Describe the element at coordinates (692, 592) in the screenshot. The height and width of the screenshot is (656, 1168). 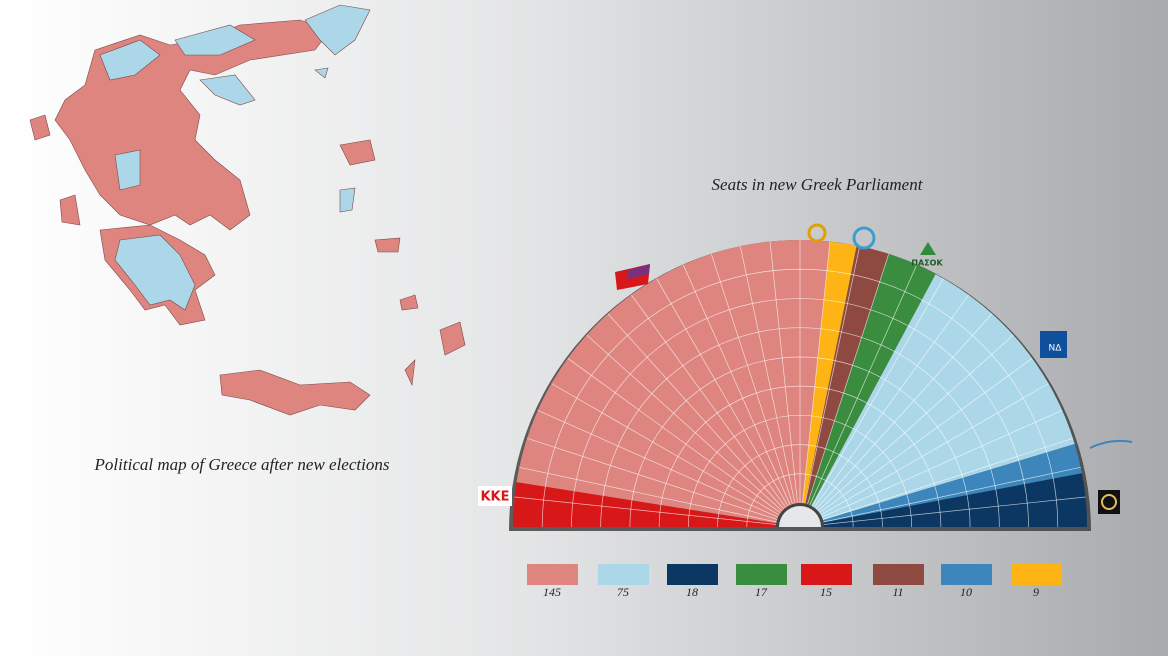
I see `legend-value: 18` at that location.